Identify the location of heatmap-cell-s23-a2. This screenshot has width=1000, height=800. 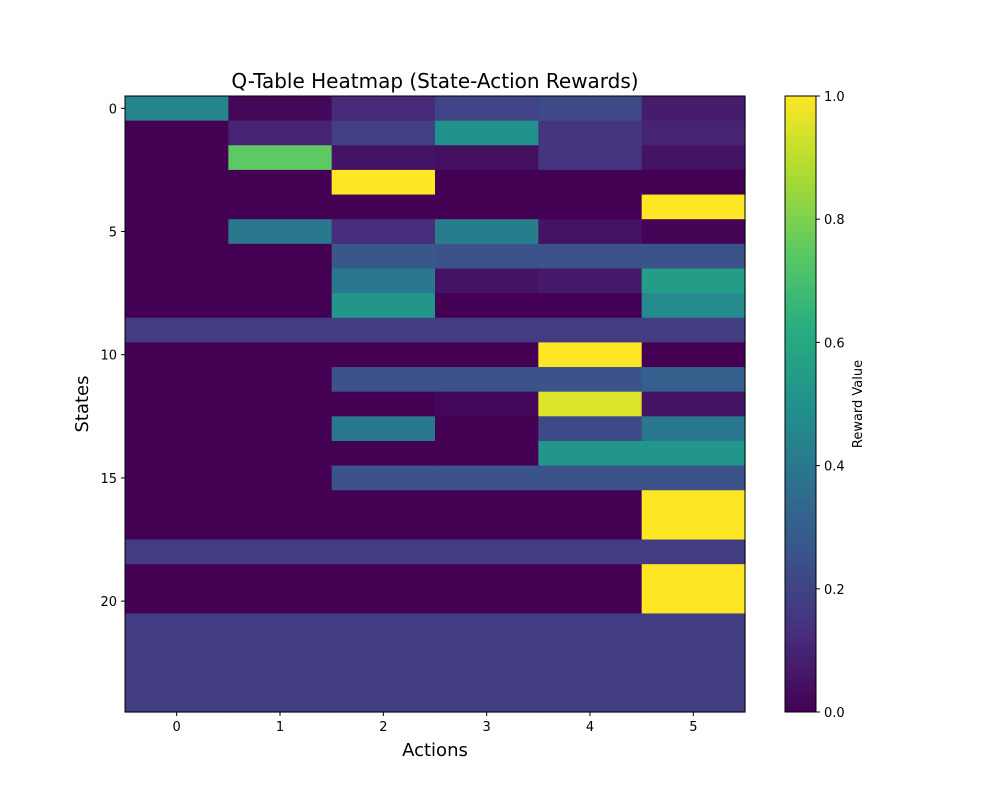
(383, 675).